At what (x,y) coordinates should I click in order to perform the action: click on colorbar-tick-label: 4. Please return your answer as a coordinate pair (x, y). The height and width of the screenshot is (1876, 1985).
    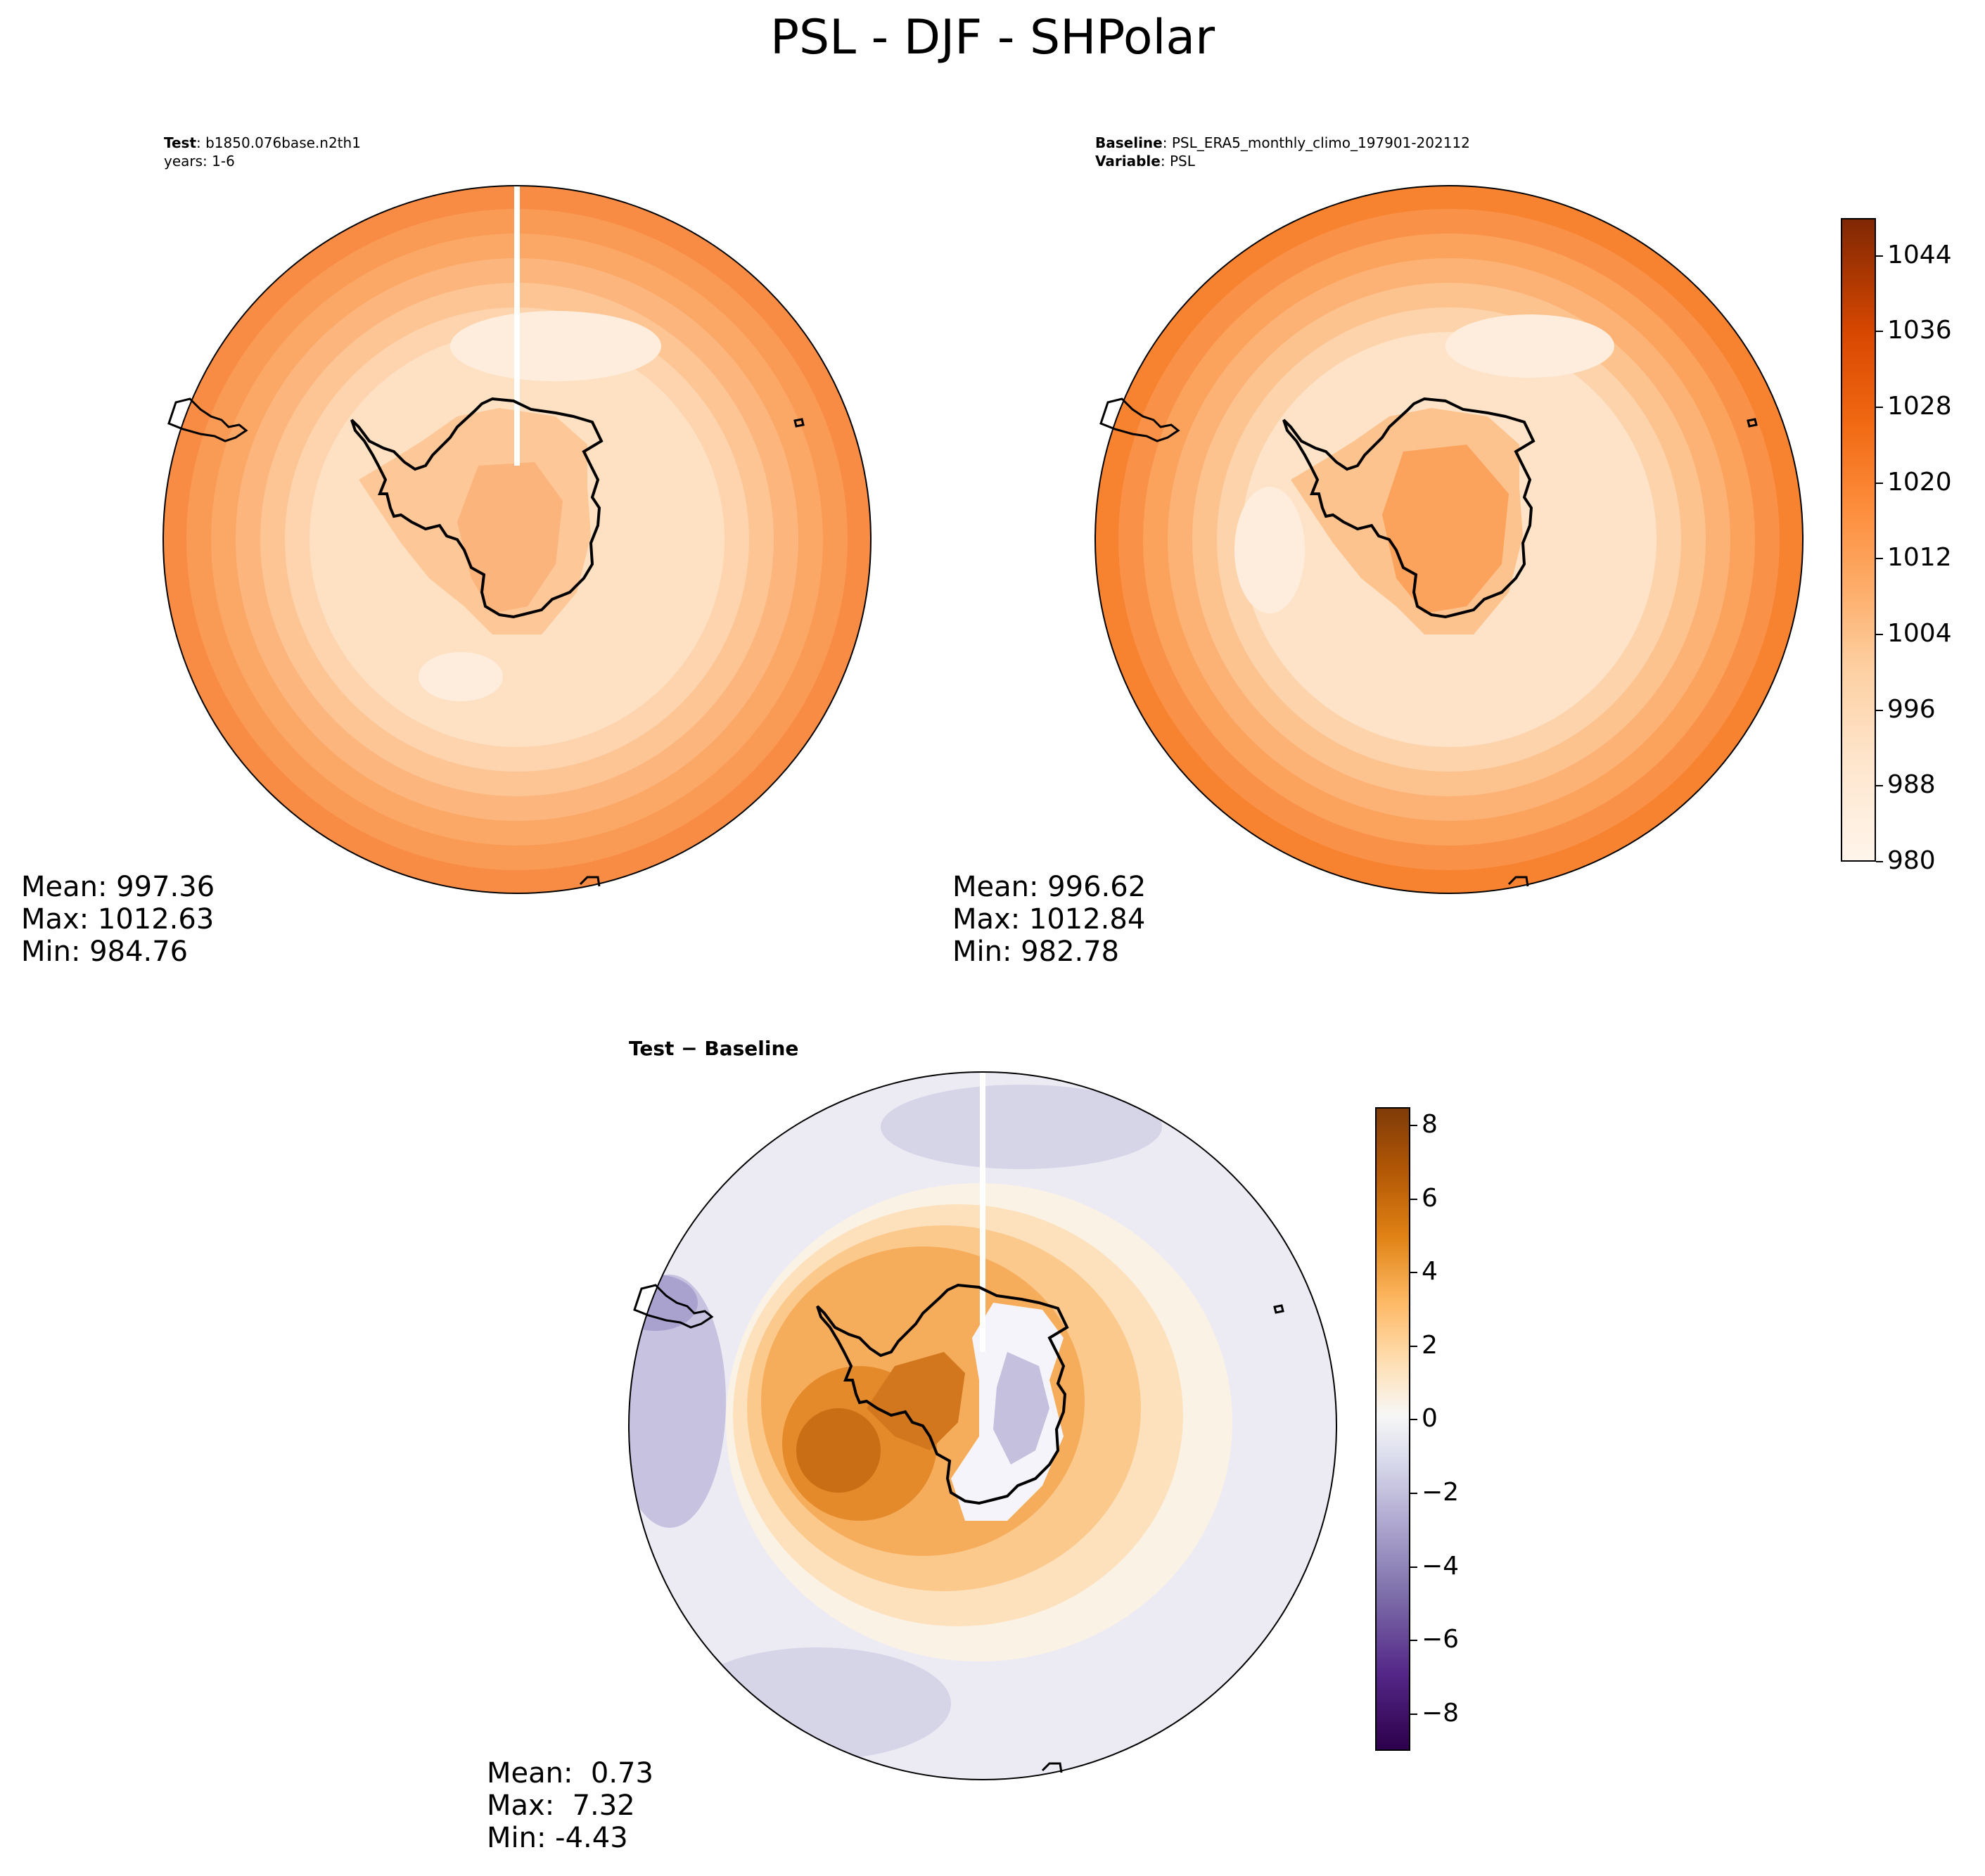
    Looking at the image, I should click on (1430, 1272).